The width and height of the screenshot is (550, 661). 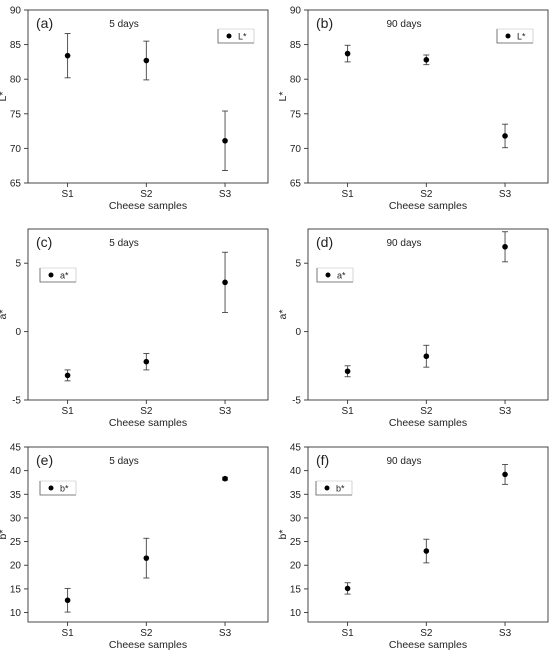 I want to click on y-tick-label: 20, so click(x=16, y=566).